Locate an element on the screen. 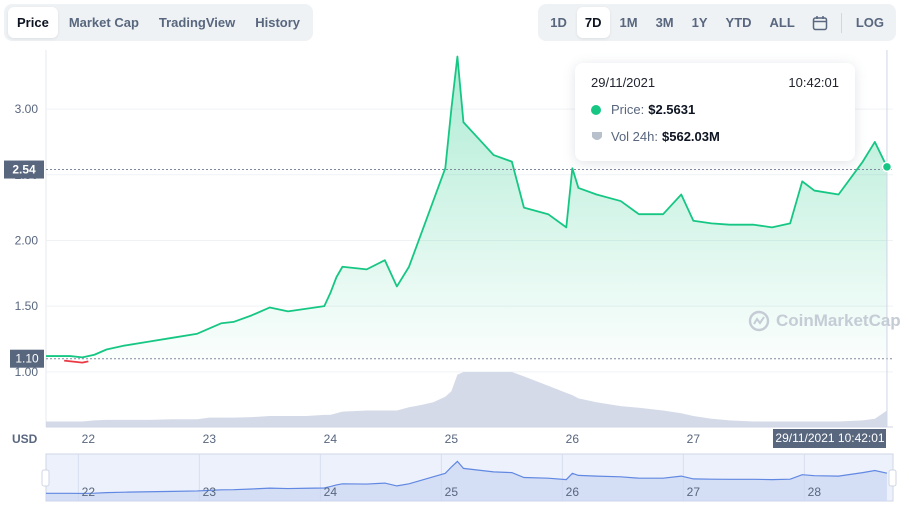 This screenshot has height=511, width=900. tab-history: History is located at coordinates (278, 22).